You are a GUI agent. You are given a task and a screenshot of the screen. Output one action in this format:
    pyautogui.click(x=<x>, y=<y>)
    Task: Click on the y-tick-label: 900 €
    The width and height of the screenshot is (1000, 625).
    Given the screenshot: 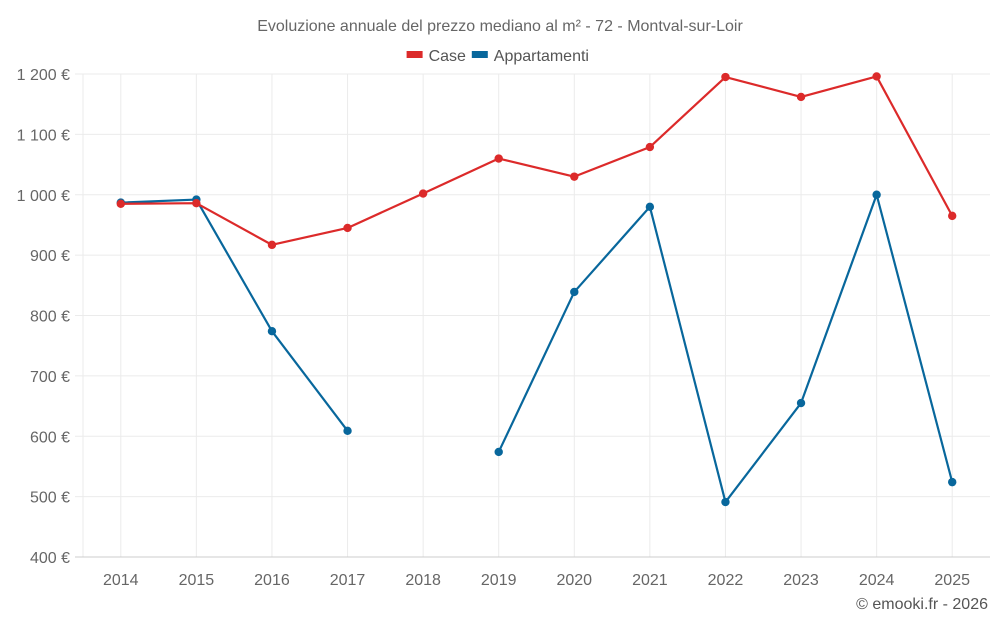 What is the action you would take?
    pyautogui.click(x=50, y=256)
    